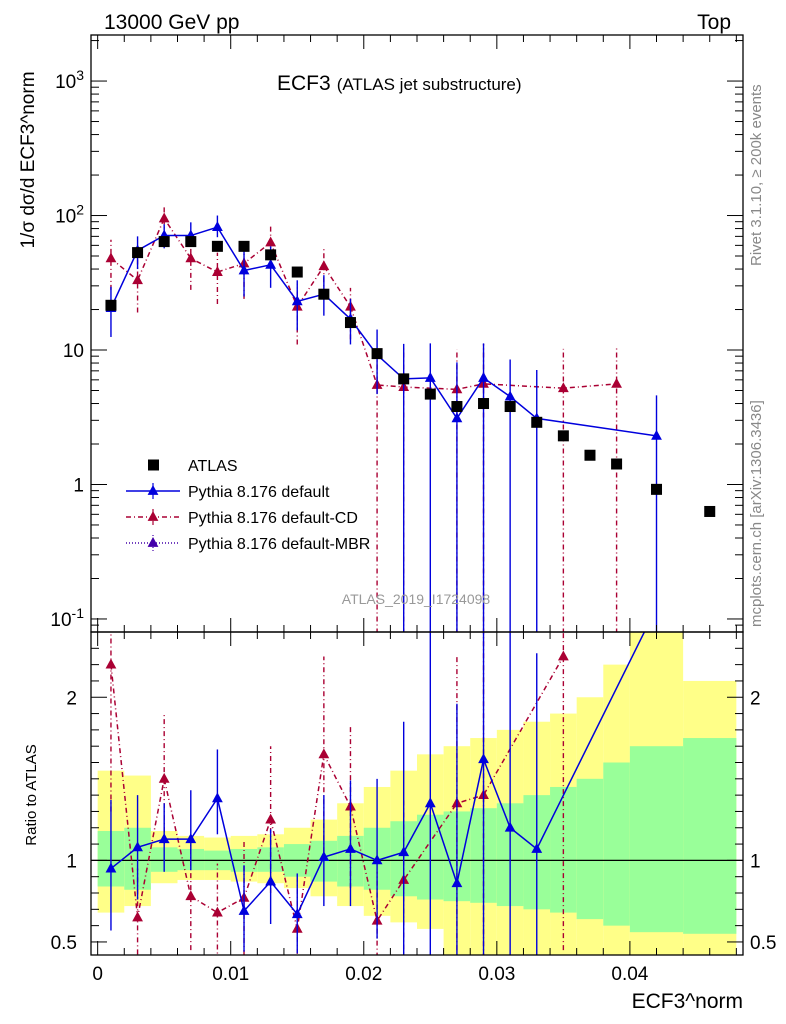  I want to click on y-axis-label-ratio: Ratio to ATLAS, so click(31, 794).